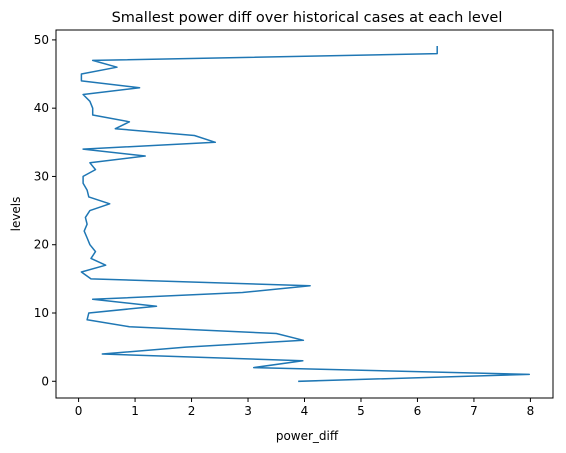 The width and height of the screenshot is (566, 453). Describe the element at coordinates (474, 411) in the screenshot. I see `x-tick-label-7: 7` at that location.